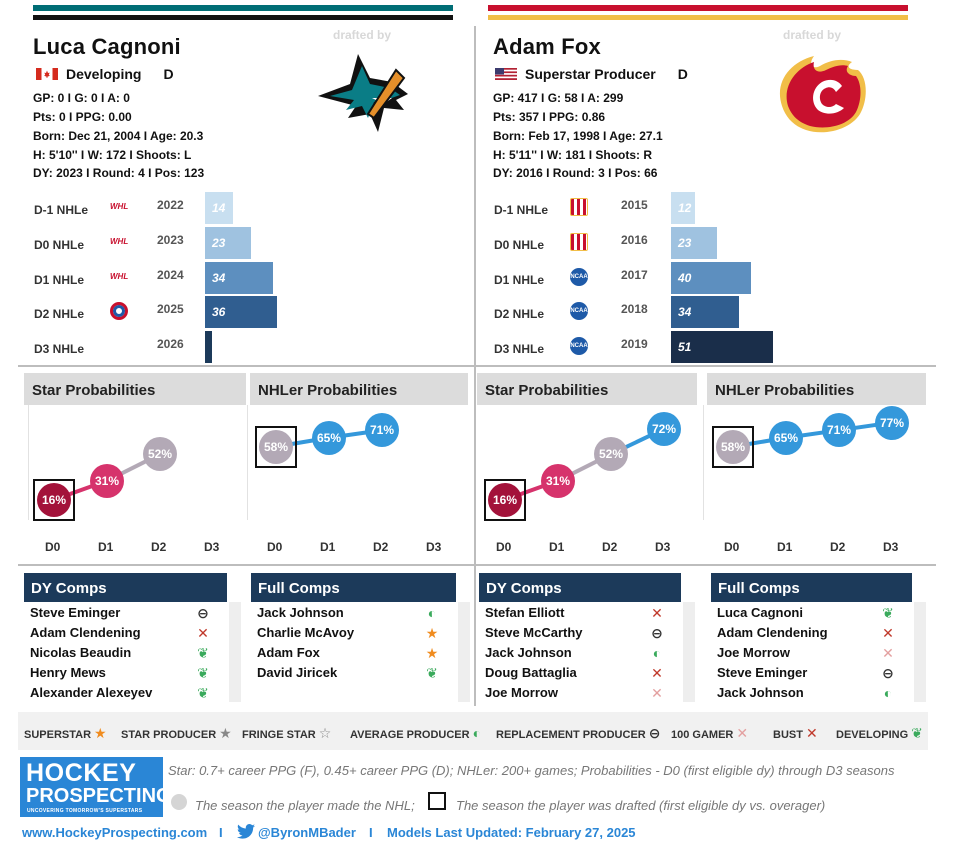 Image resolution: width=954 pixels, height=860 pixels. Describe the element at coordinates (382, 430) in the screenshot. I see `probability-dot: 71%` at that location.